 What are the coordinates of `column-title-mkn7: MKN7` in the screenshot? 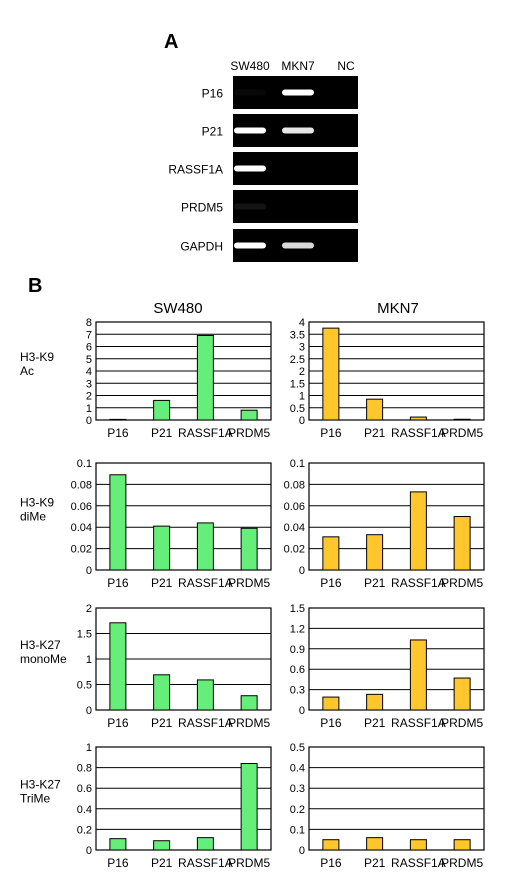 It's located at (398, 308).